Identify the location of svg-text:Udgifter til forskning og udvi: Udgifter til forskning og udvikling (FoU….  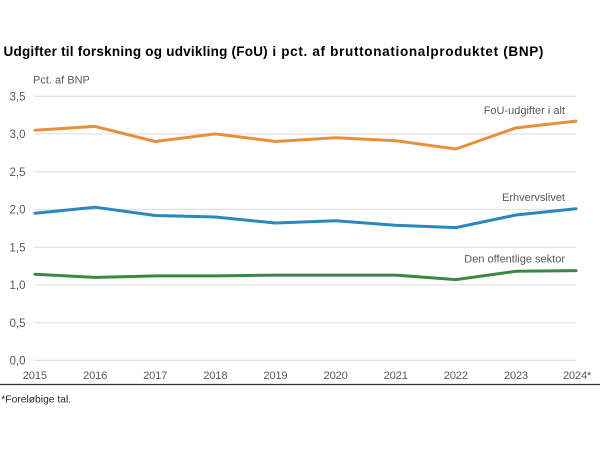
(274, 51).